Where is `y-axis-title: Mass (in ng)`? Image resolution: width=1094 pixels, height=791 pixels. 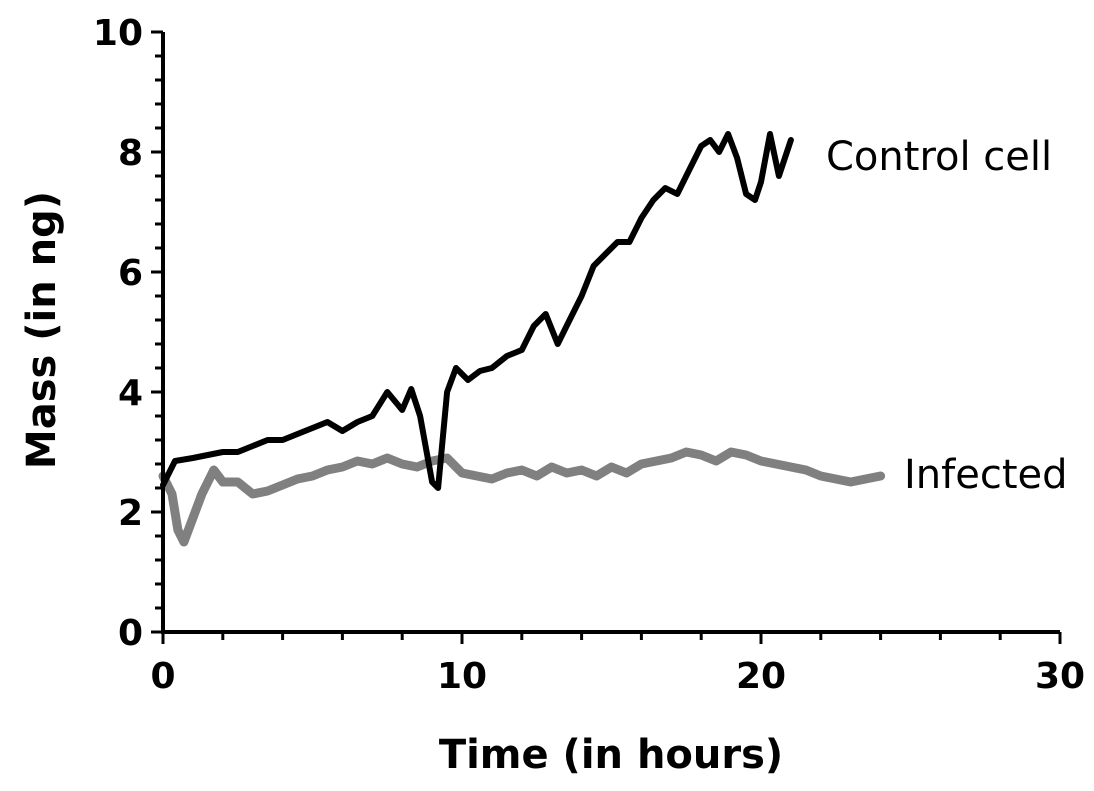
y-axis-title: Mass (in ng) is located at coordinates (42, 330).